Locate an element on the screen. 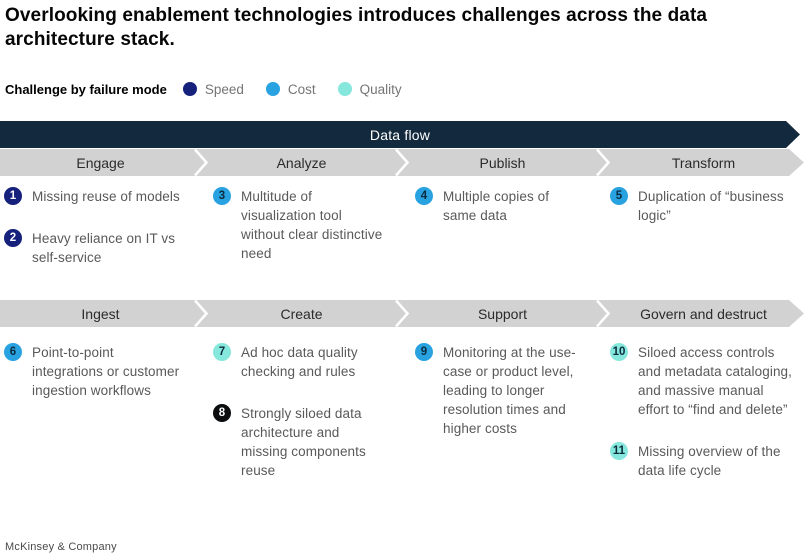  challenge-item-7: 7 Ad hoc data quality checking and rules is located at coordinates (298, 362).